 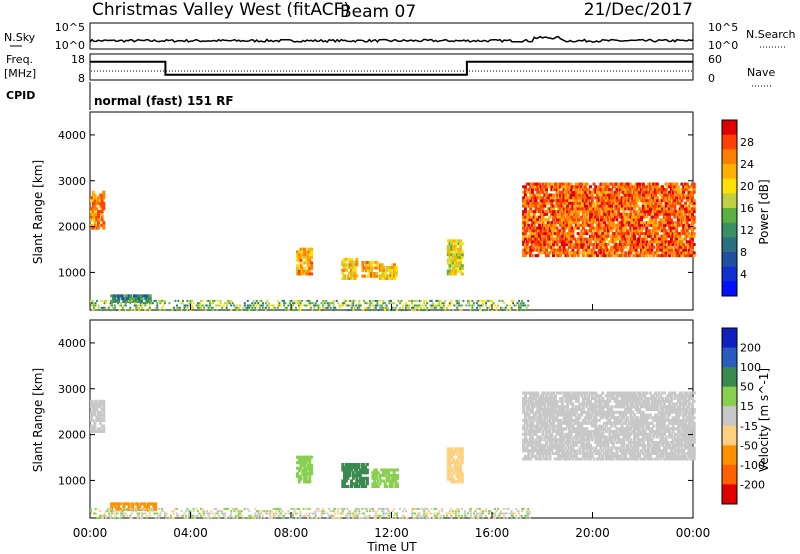 What do you see at coordinates (72, 135) in the screenshot?
I see `y-tick-label: 4000` at bounding box center [72, 135].